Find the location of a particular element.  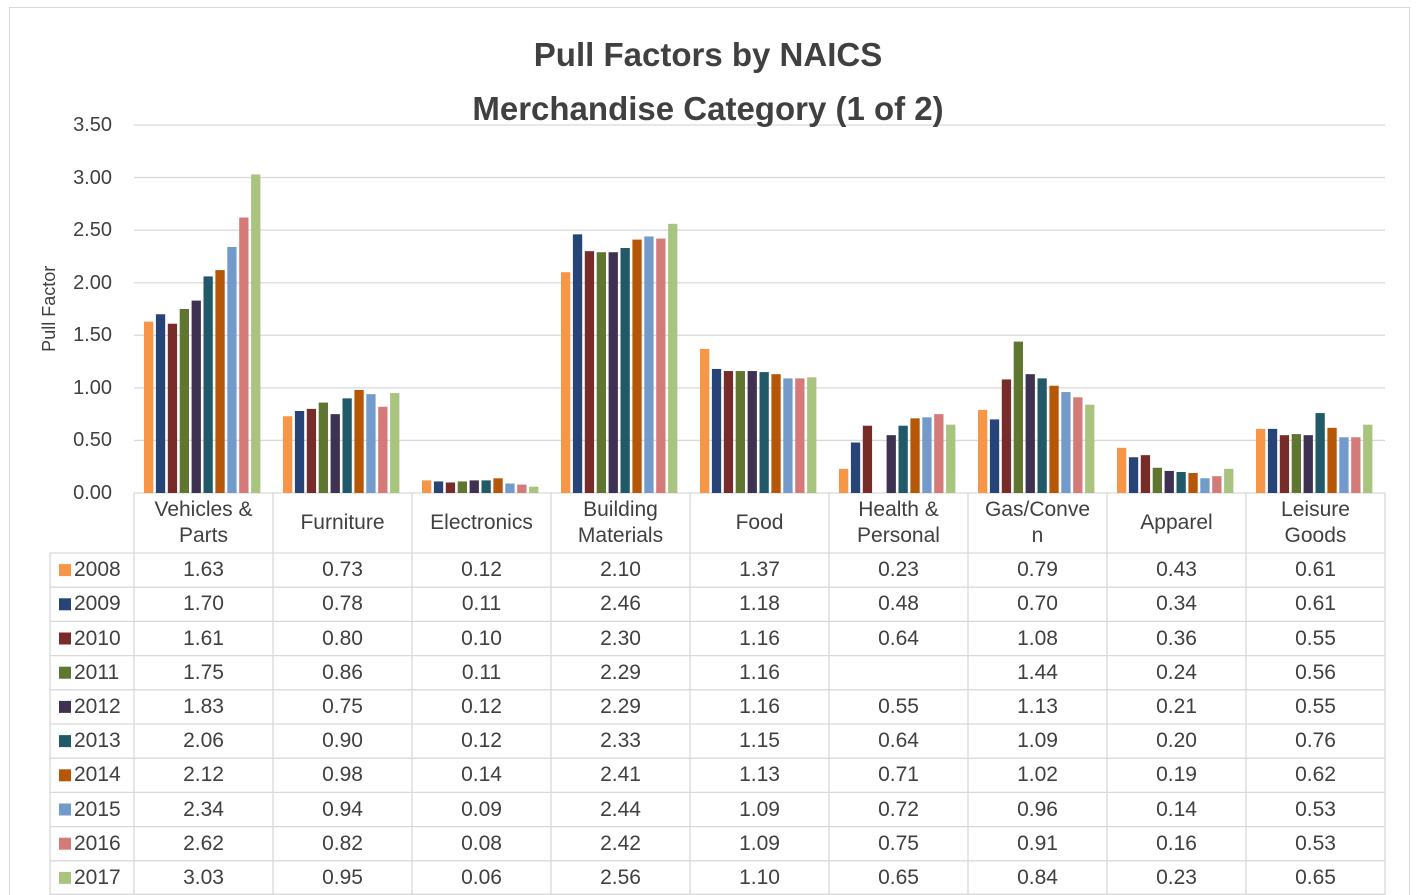

table-value: 2.10 is located at coordinates (620, 570).